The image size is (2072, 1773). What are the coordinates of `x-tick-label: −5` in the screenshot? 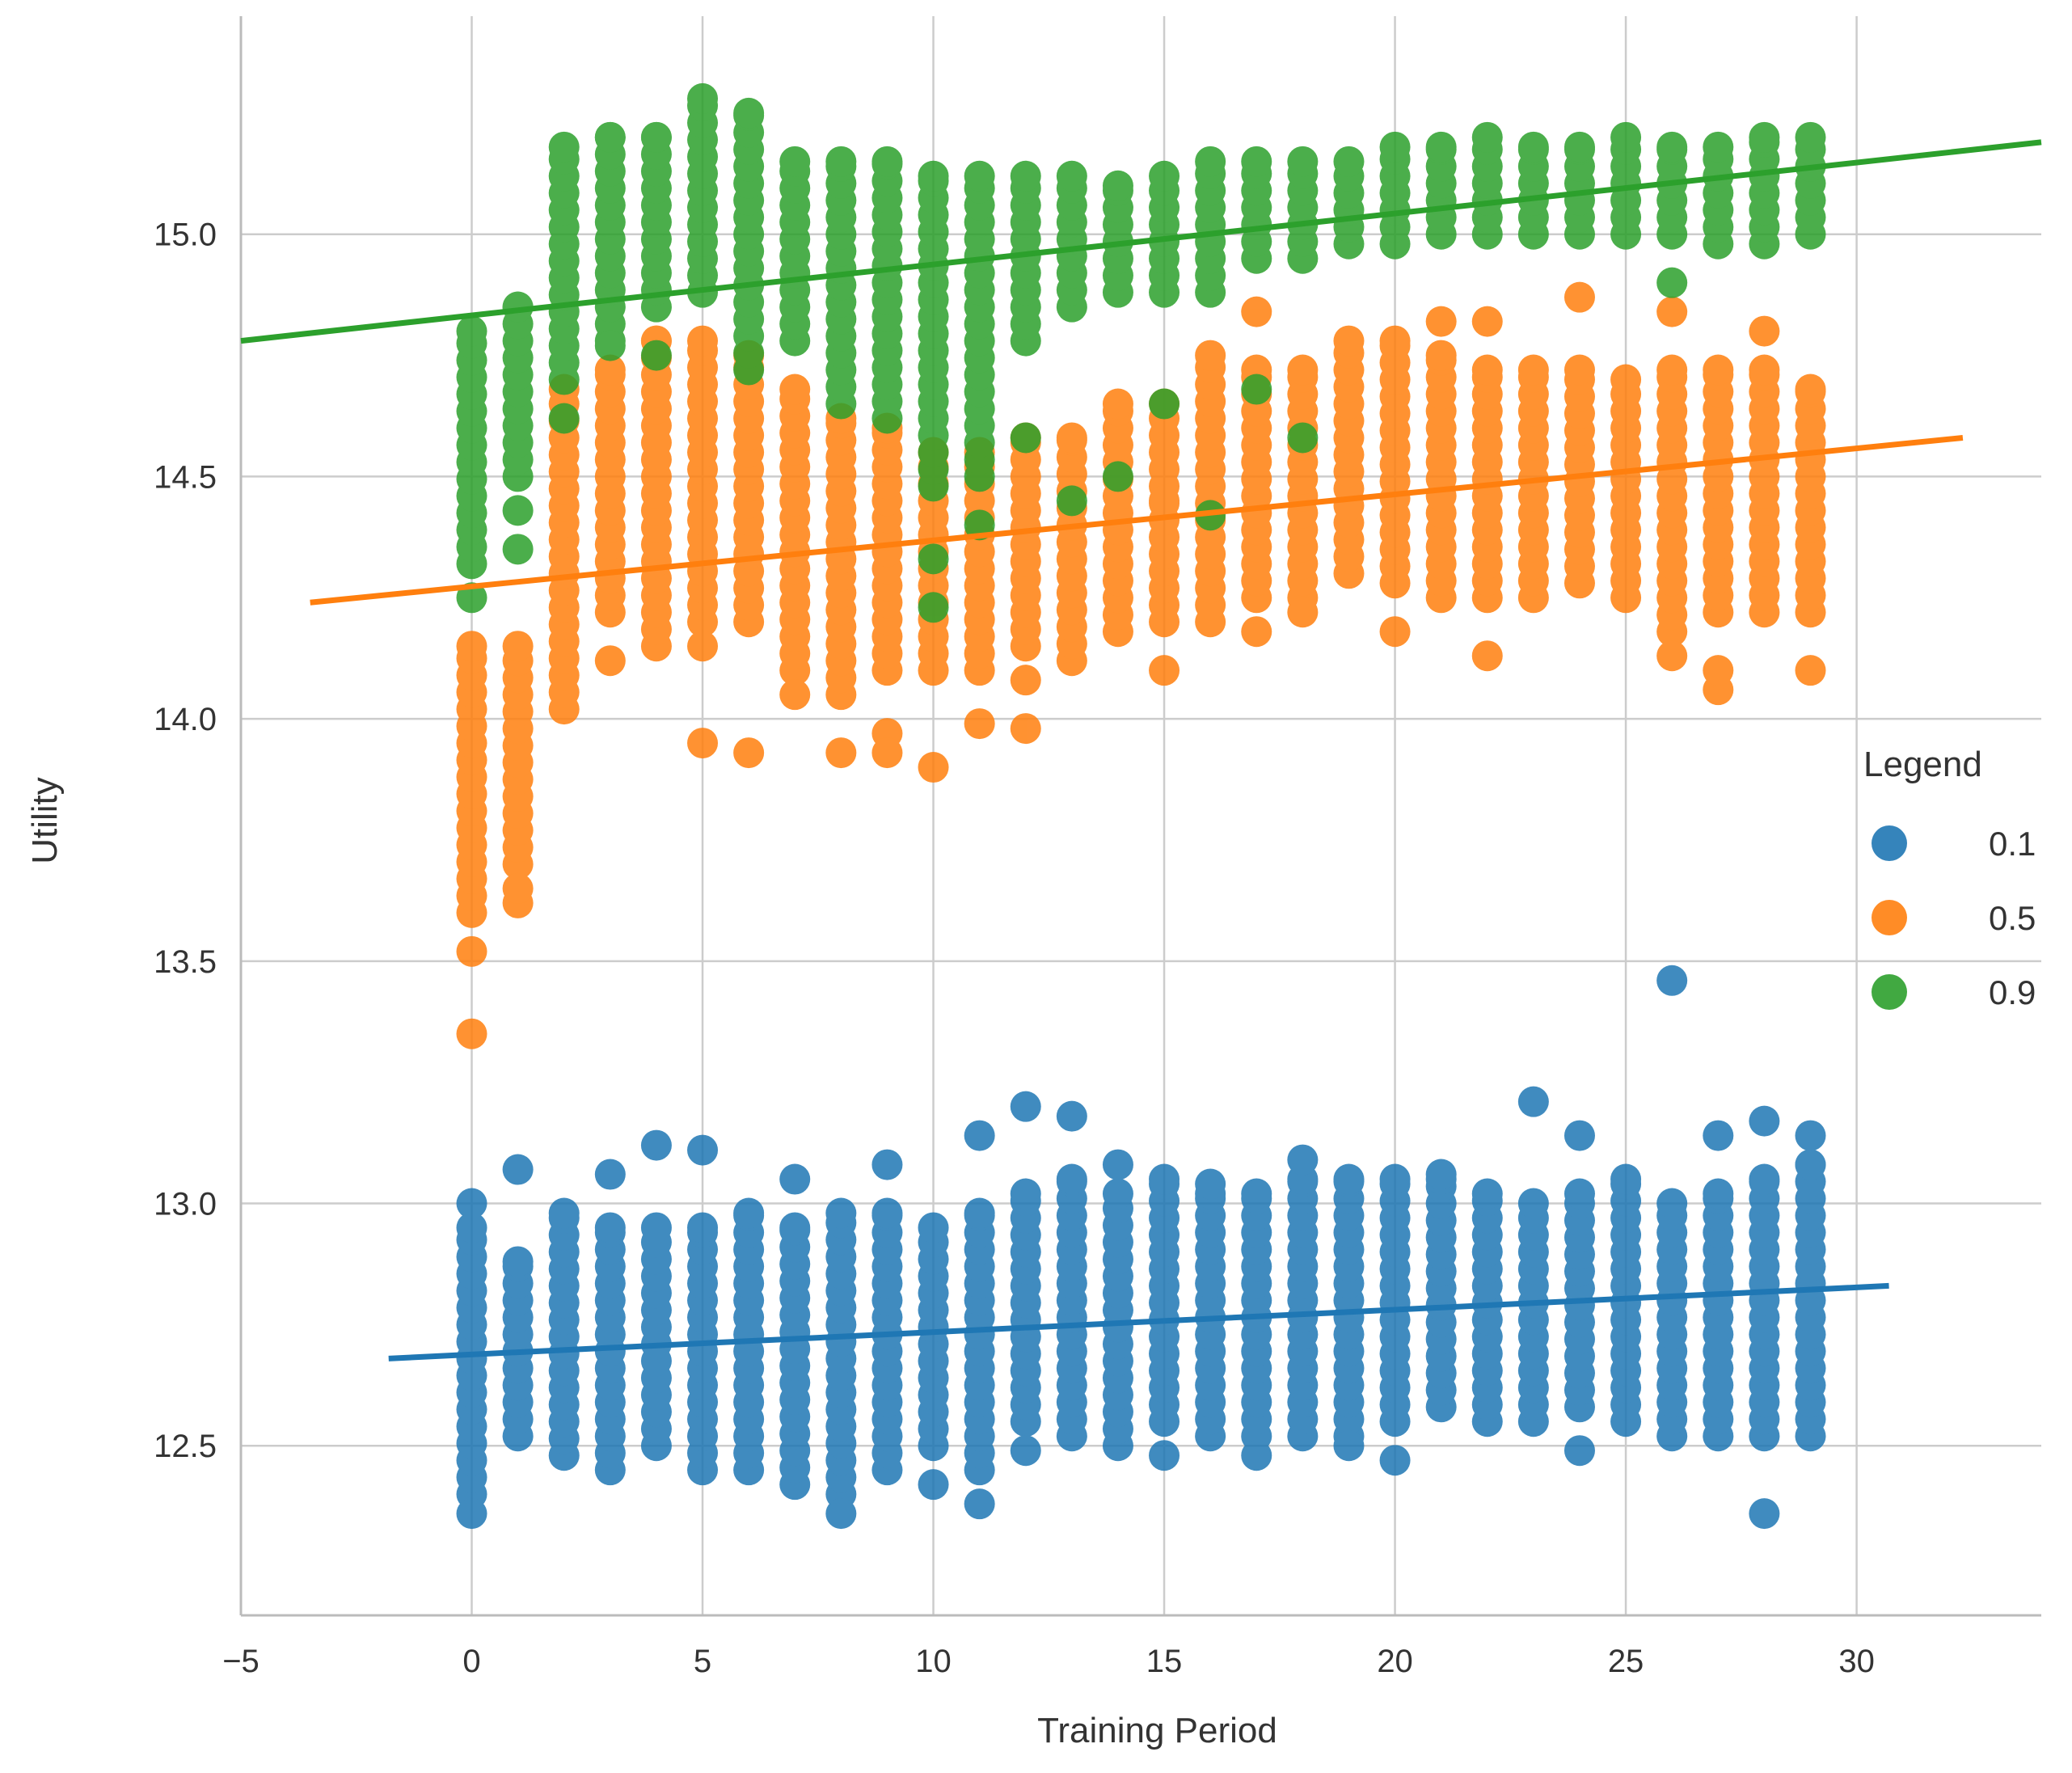 It's located at (241, 1661).